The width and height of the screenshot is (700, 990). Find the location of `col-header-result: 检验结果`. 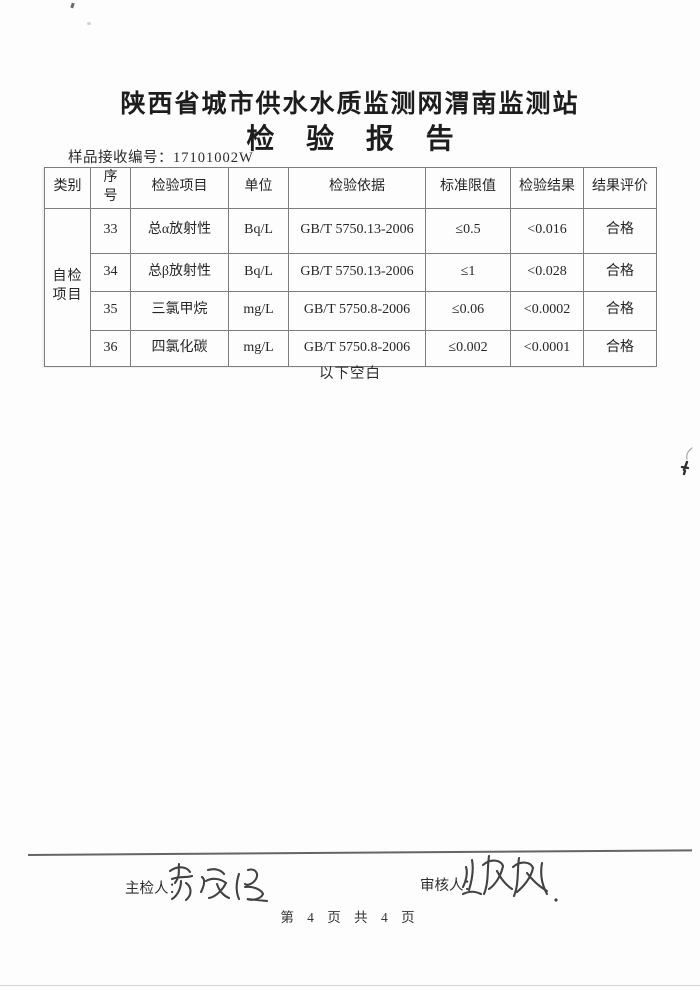

col-header-result: 检验结果 is located at coordinates (547, 188).